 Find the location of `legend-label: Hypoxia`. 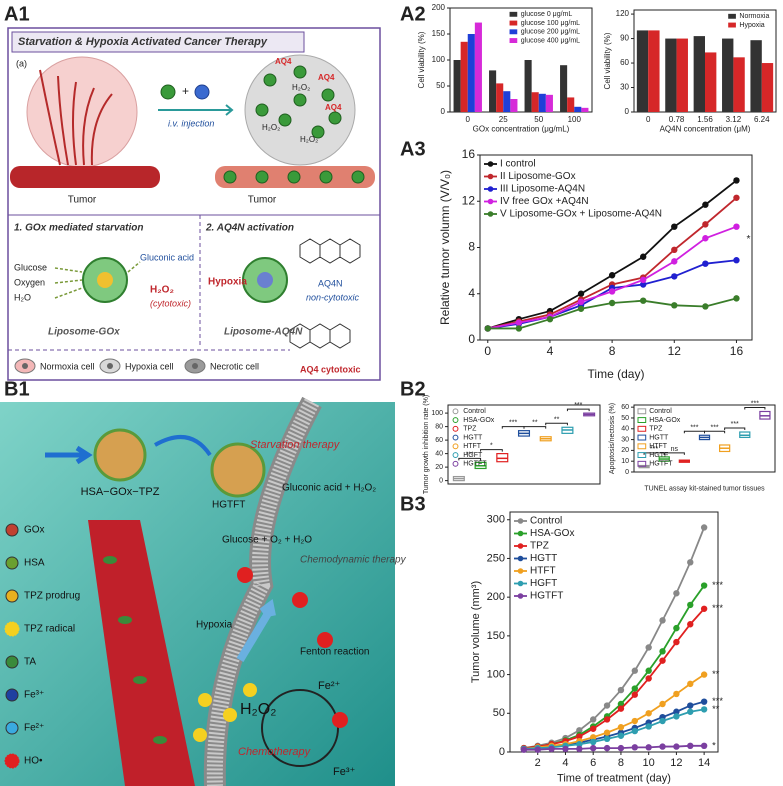

legend-label: Hypoxia is located at coordinates (751, 25).